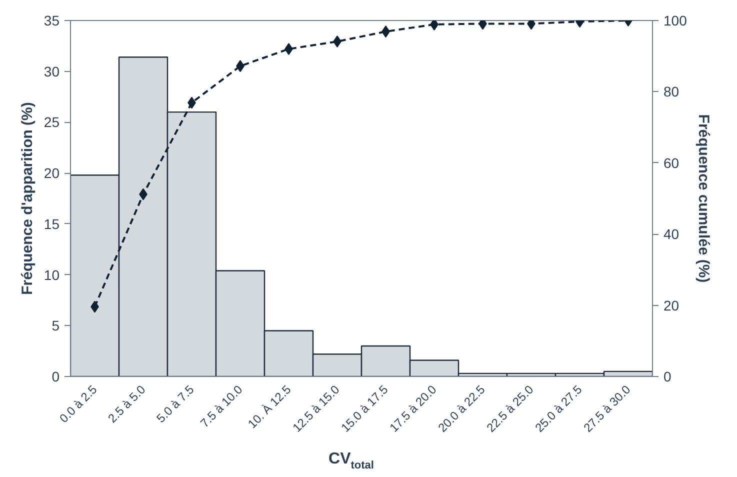  I want to click on y-tick-label: 30, so click(52, 71).